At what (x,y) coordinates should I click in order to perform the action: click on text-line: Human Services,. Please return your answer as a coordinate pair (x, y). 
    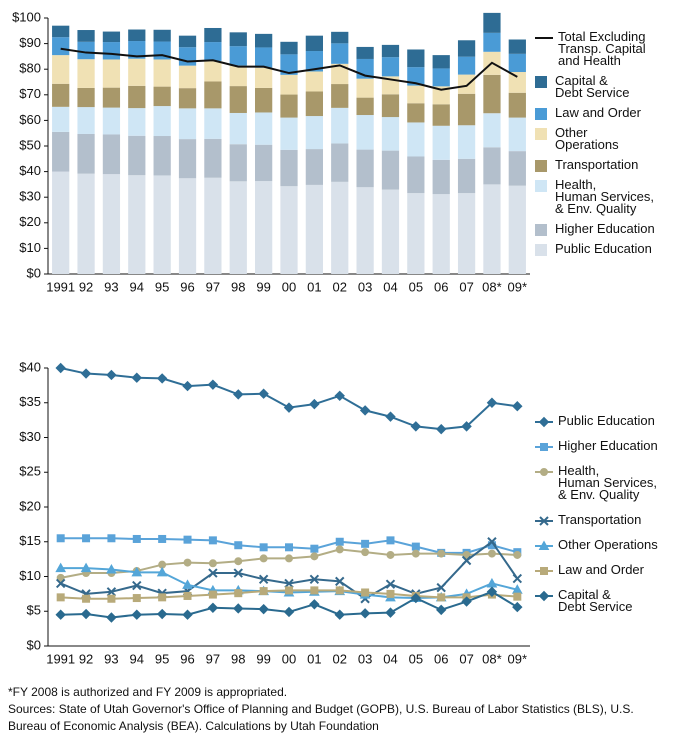
    Looking at the image, I should click on (607, 482).